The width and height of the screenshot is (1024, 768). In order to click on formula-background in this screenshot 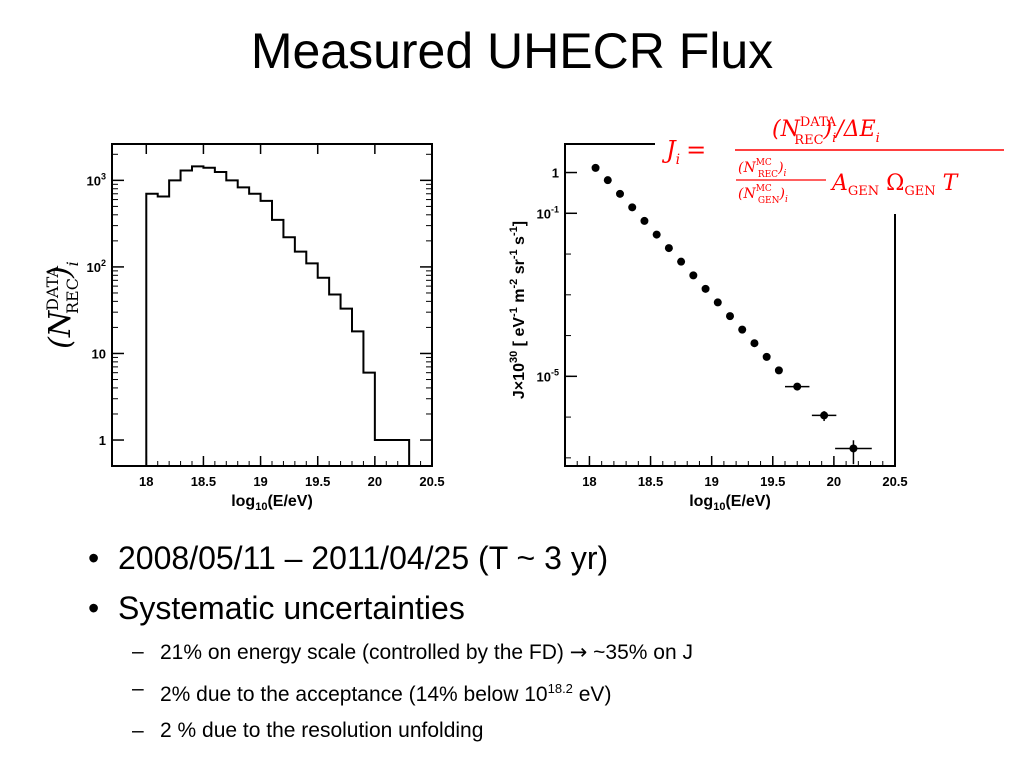, I will do `click(832, 158)`.